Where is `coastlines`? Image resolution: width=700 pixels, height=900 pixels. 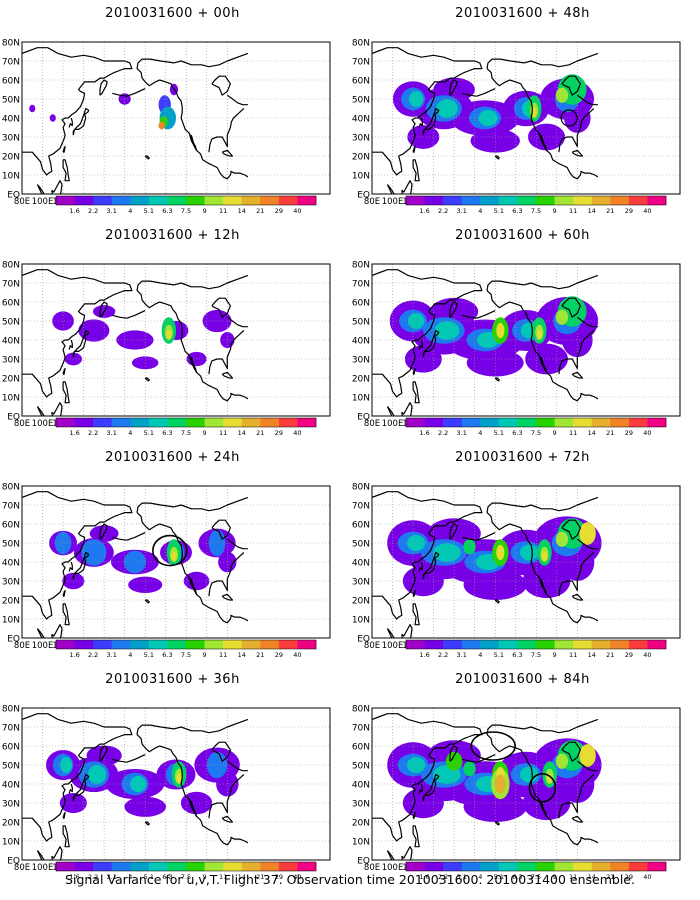
coastlines is located at coordinates (135, 786).